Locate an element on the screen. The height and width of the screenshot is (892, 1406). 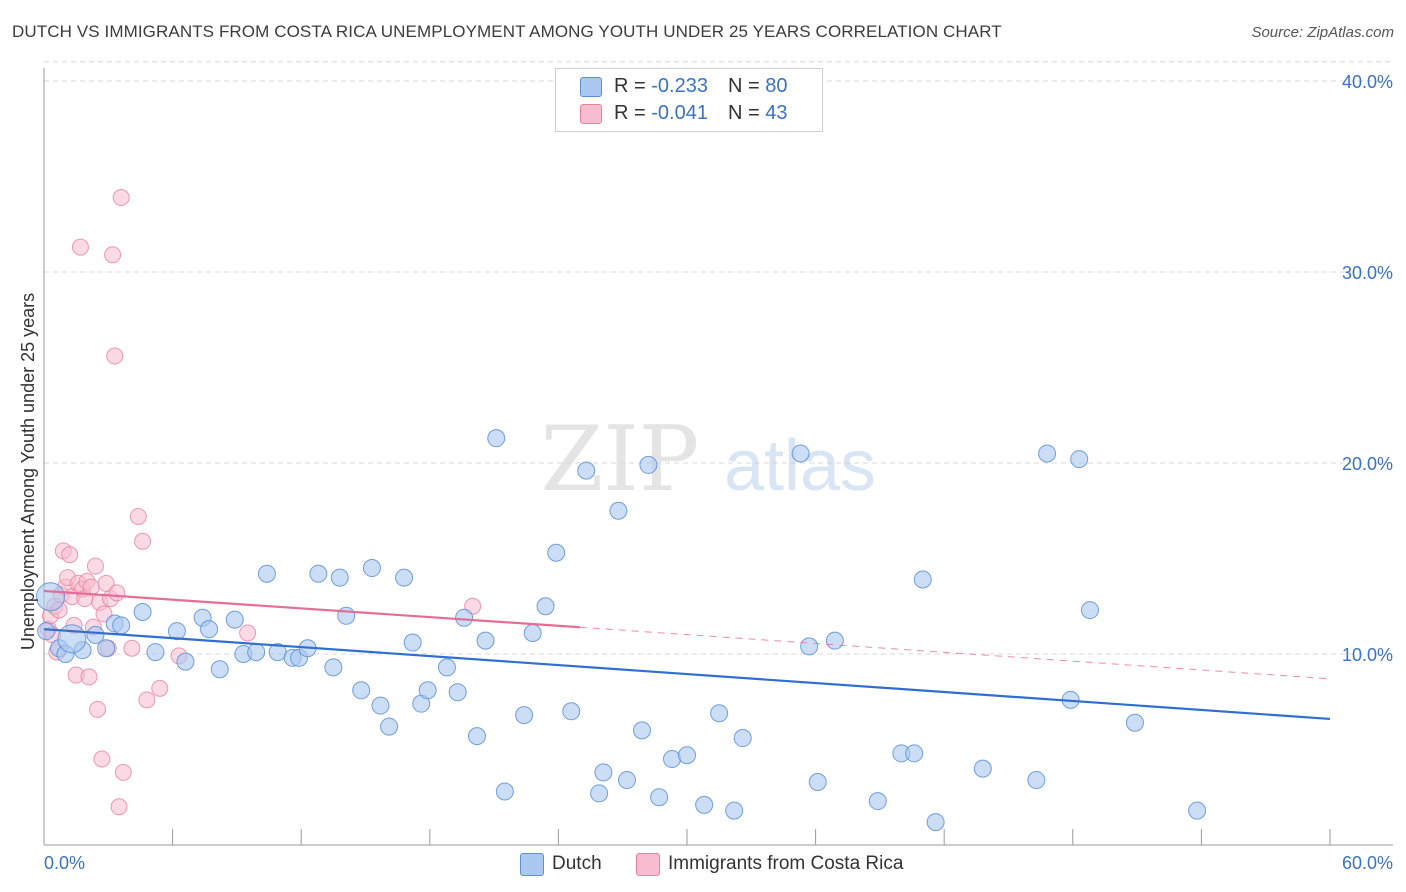
y-tick-label: 10.0% is located at coordinates (1367, 655).